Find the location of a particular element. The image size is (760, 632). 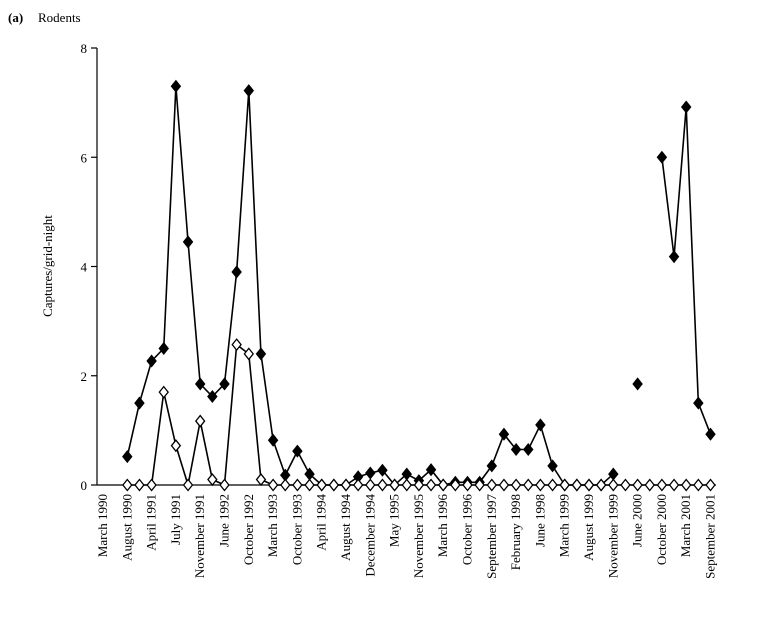

x-tick-label: August 1990 is located at coordinates (126, 527).